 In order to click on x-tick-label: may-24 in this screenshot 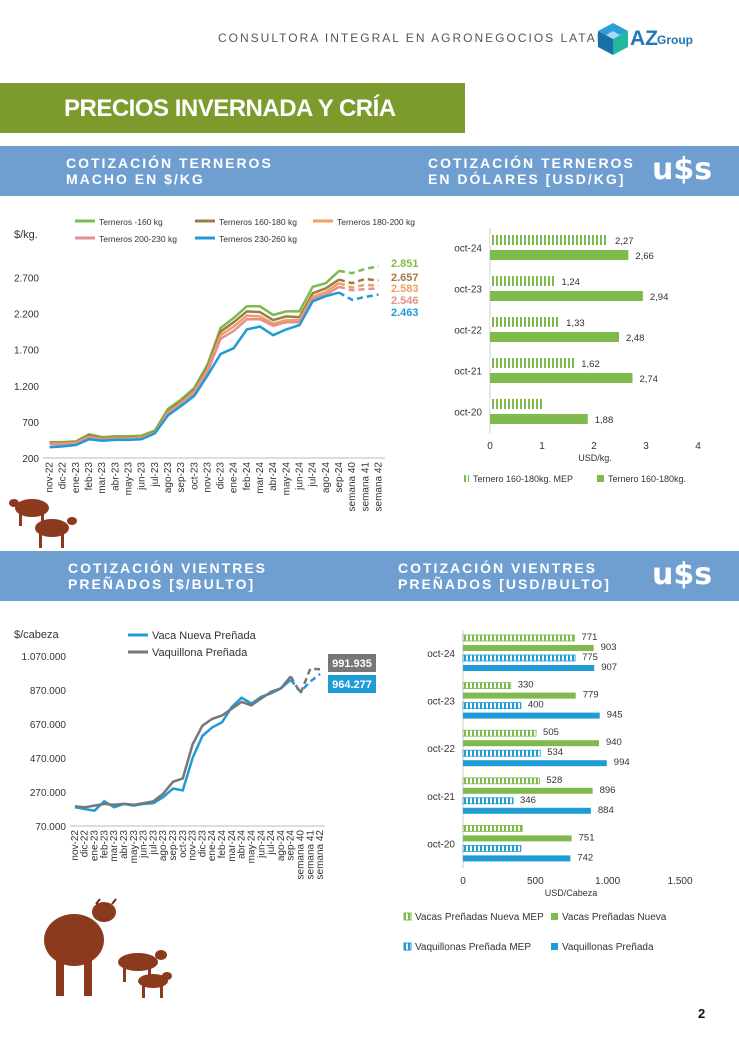, I will do `click(251, 847)`.